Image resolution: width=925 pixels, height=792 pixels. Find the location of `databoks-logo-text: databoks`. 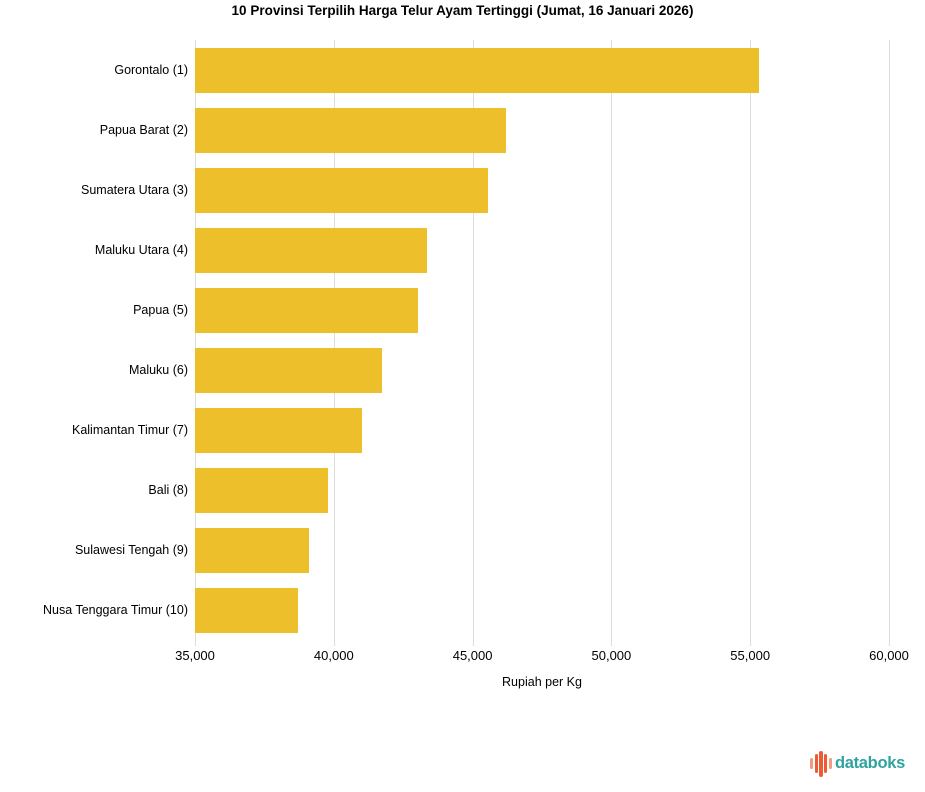

databoks-logo-text: databoks is located at coordinates (869, 763).